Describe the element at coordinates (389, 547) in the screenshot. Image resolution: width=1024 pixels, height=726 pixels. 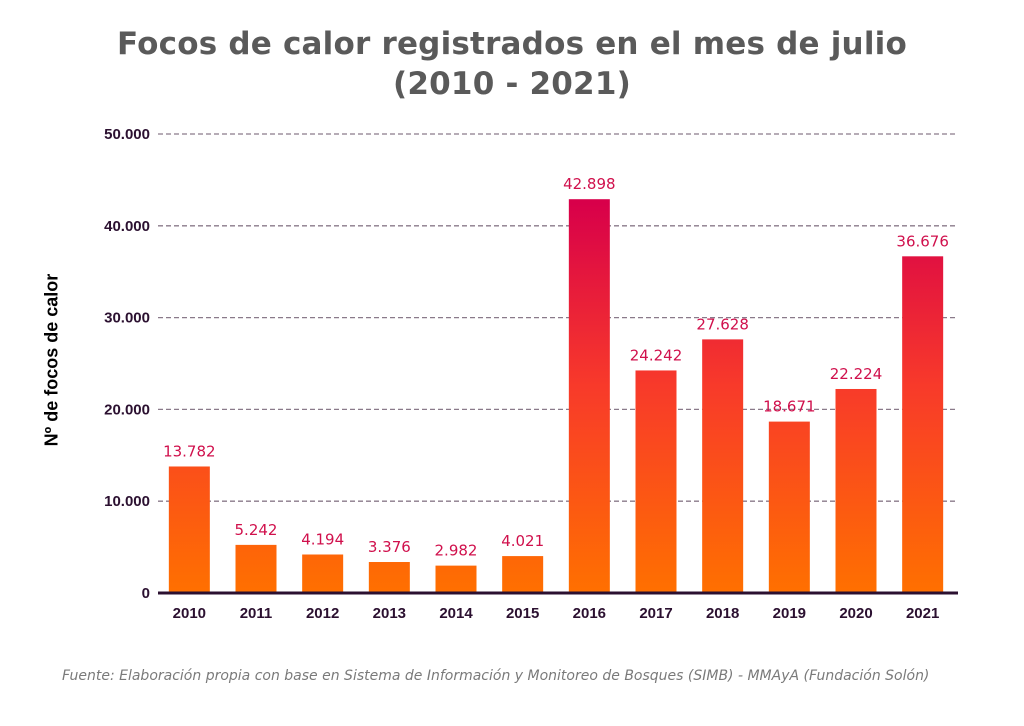
I see `data-label-2013: 3.376` at that location.